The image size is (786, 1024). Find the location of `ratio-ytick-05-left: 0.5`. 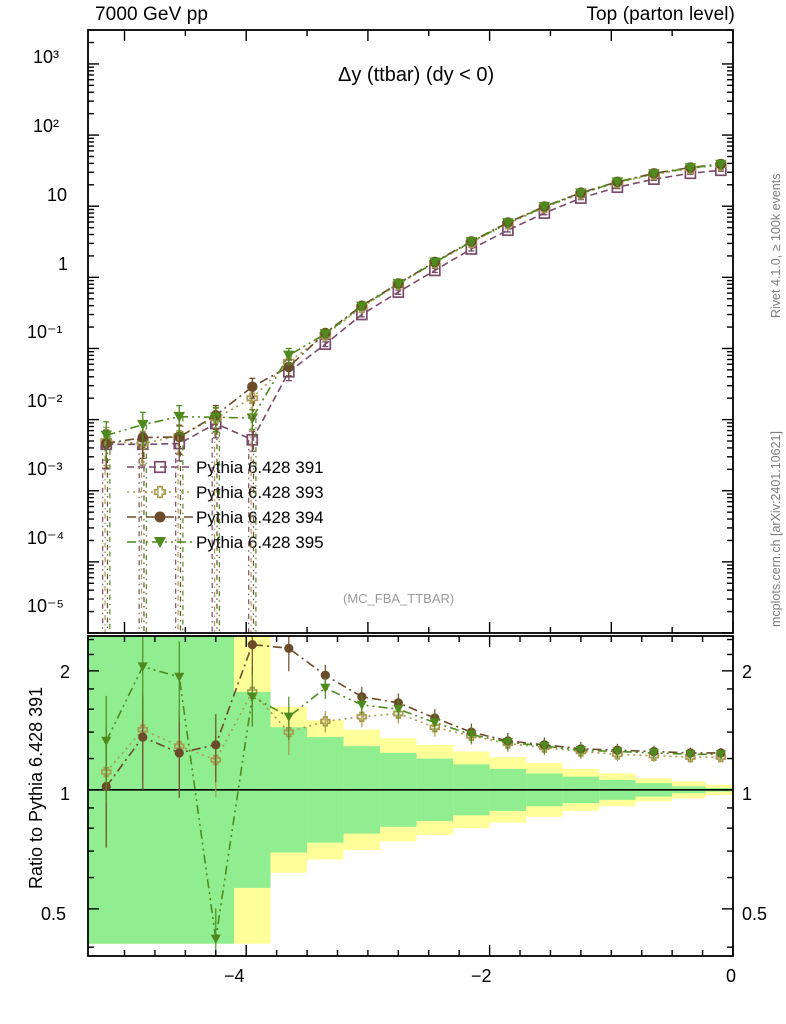

ratio-ytick-05-left: 0.5 is located at coordinates (54, 914).